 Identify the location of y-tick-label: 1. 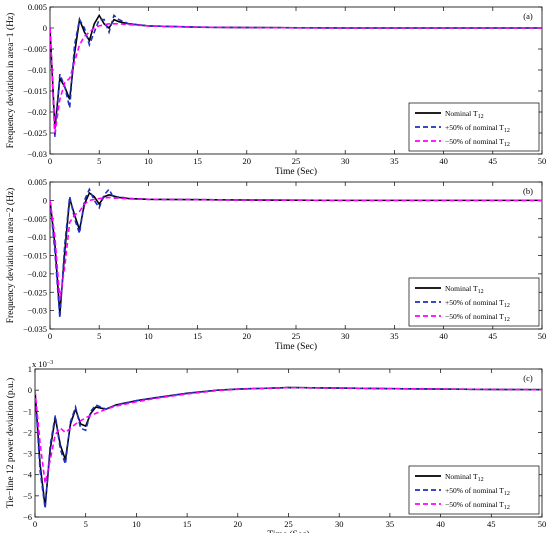
(30, 369).